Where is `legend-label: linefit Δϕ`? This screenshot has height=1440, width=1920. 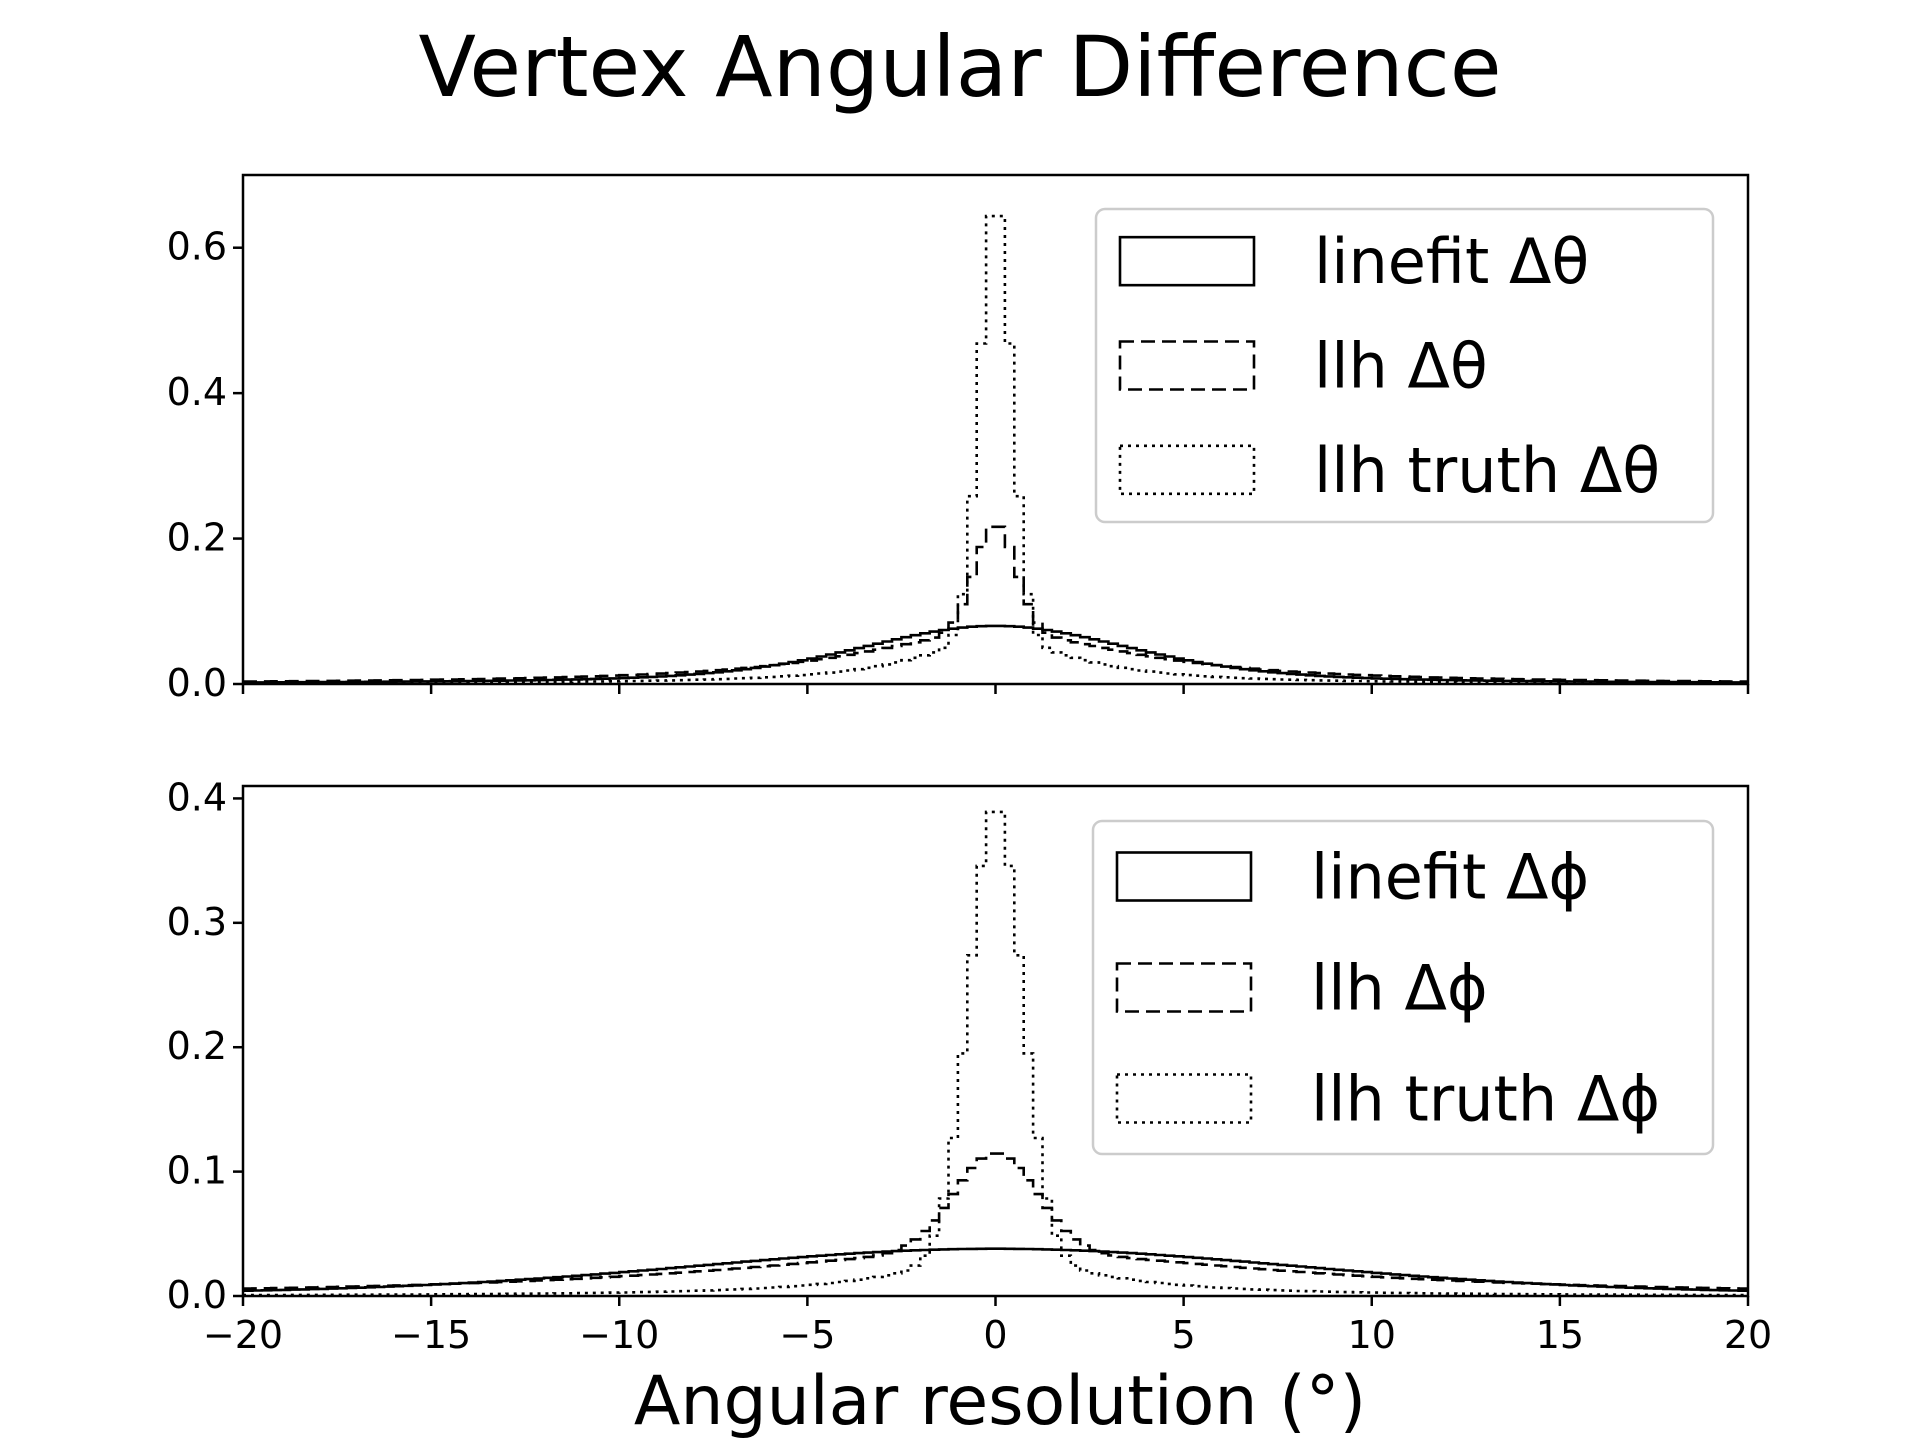 legend-label: linefit Δϕ is located at coordinates (1450, 877).